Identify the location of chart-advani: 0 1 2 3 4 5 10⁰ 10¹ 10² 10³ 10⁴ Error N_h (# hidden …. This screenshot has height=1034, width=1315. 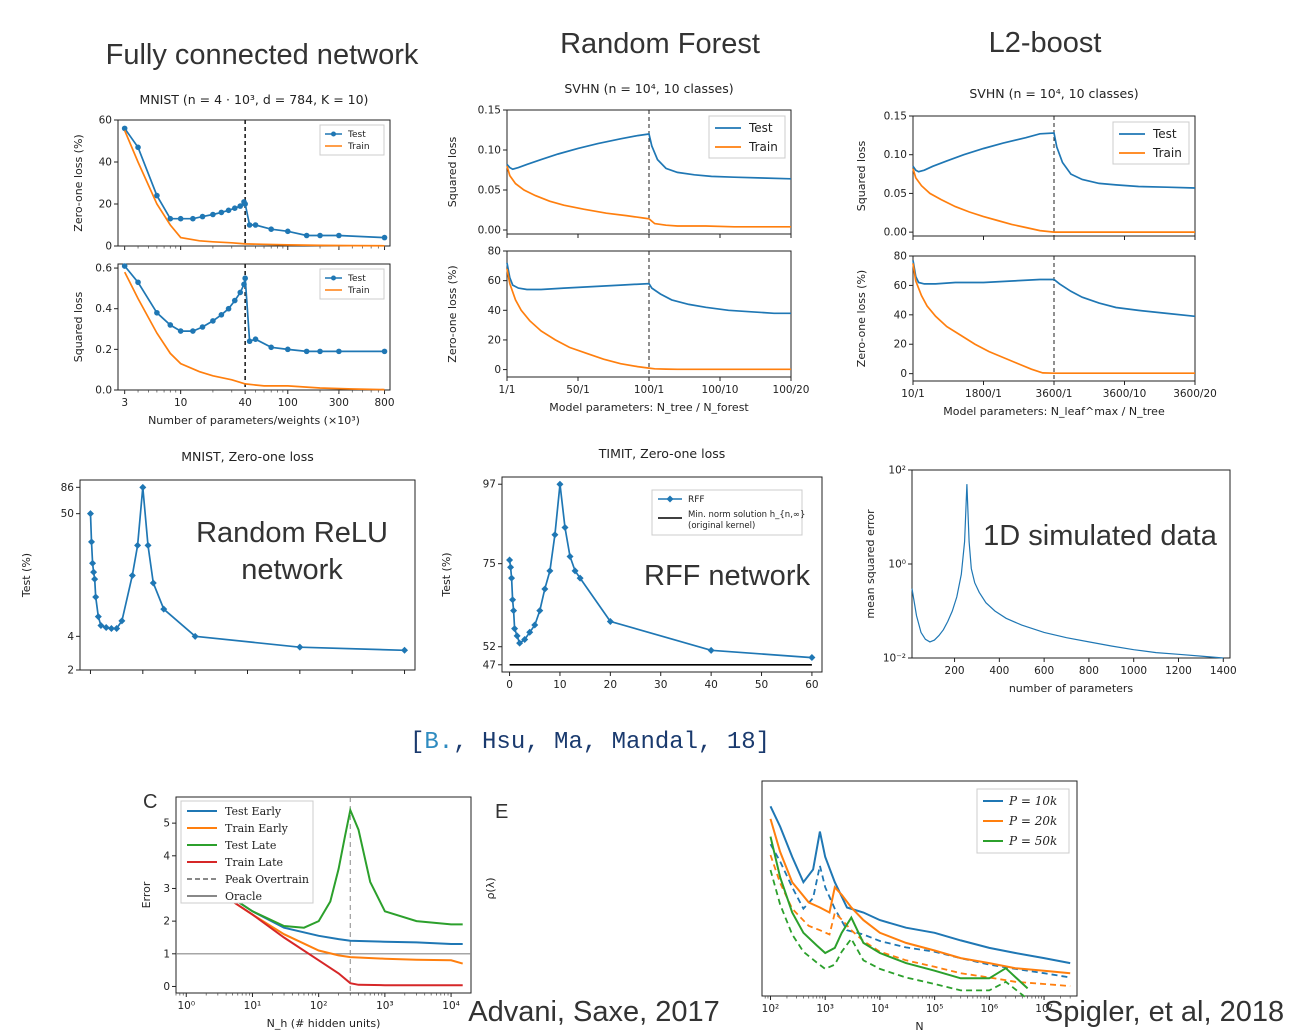
(306, 913).